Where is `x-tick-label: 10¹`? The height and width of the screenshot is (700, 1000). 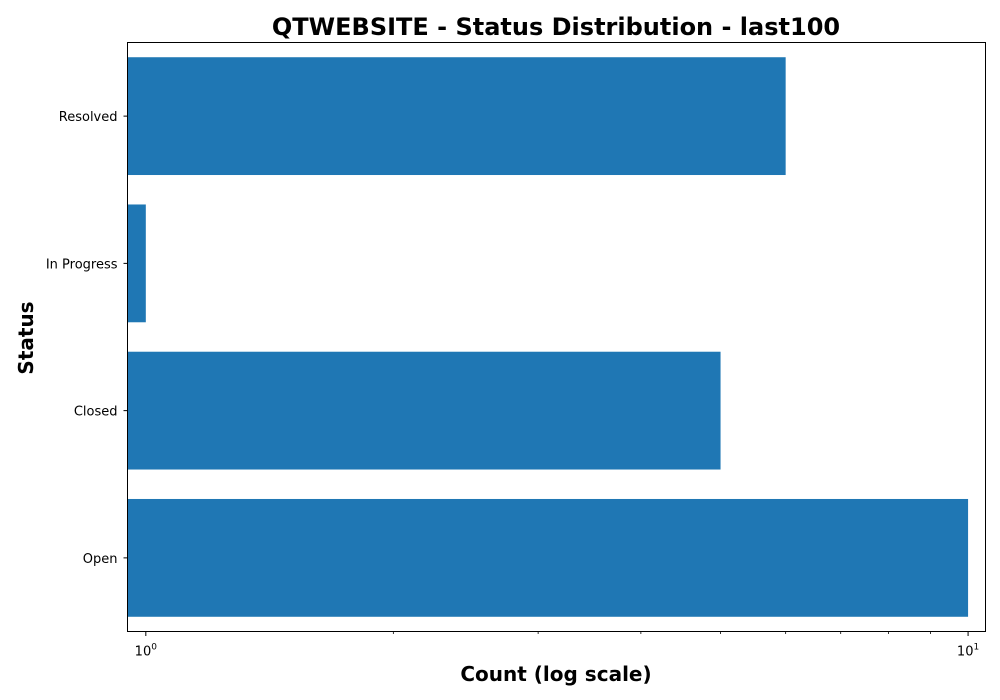 x-tick-label: 10¹ is located at coordinates (968, 651).